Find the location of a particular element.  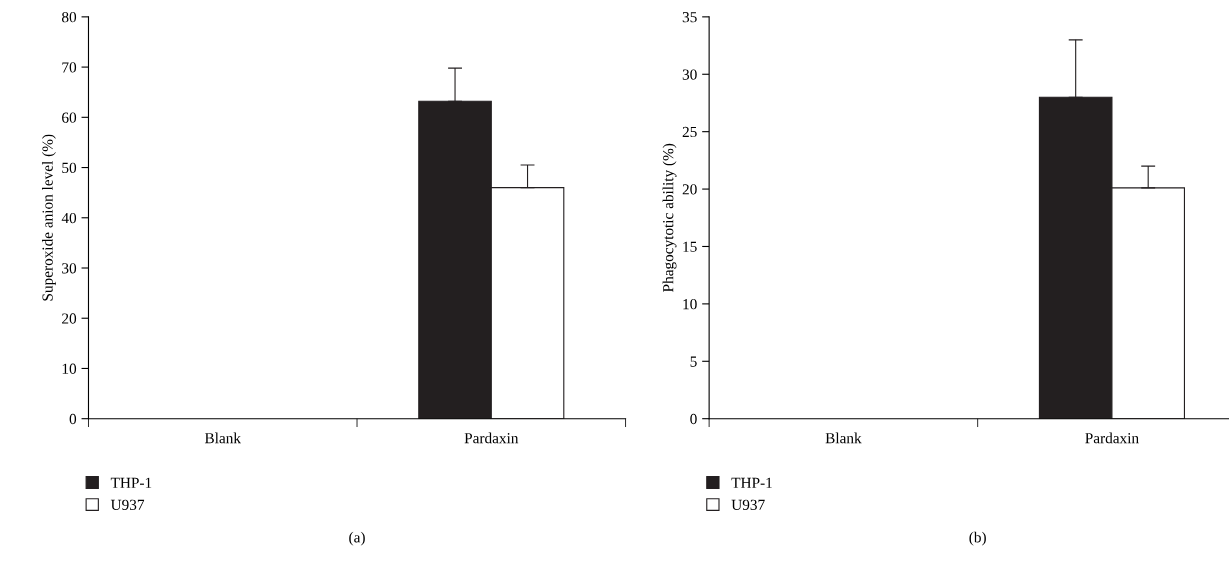

y-tick-label: 60 is located at coordinates (69, 117).